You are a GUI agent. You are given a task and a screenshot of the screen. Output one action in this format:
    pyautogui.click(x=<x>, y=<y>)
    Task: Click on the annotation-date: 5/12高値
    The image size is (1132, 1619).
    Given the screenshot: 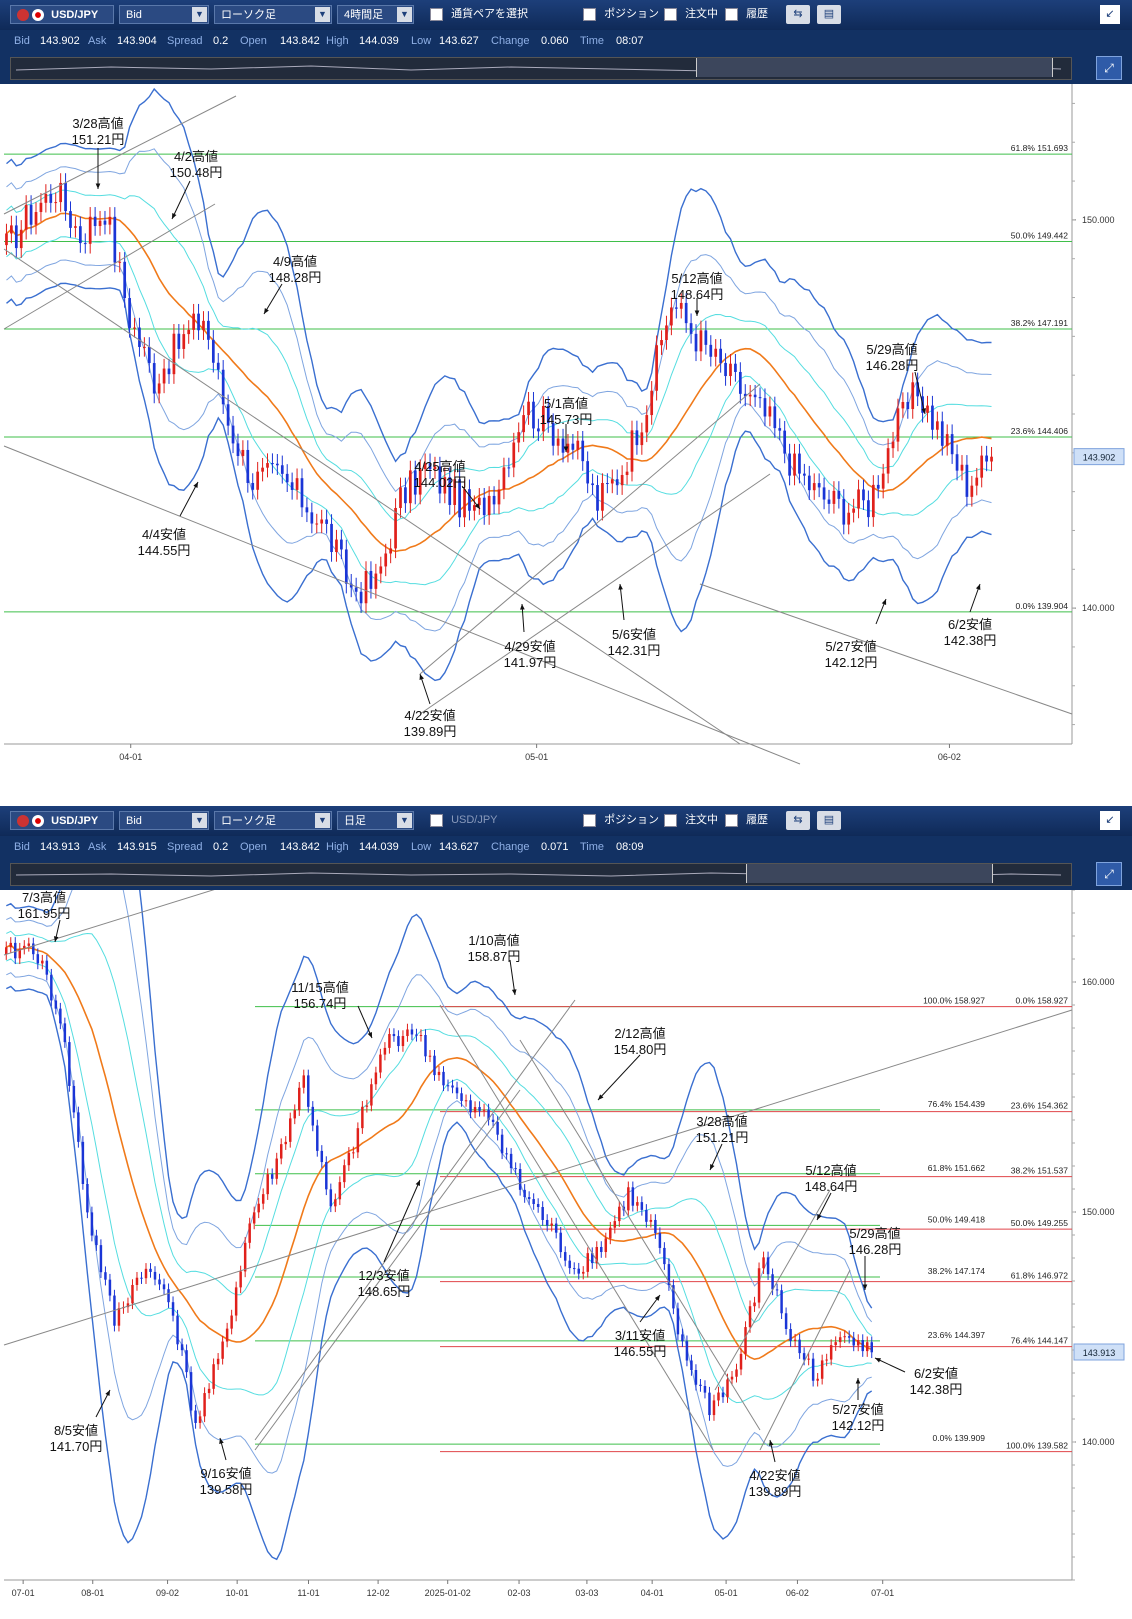 What is the action you would take?
    pyautogui.click(x=696, y=278)
    